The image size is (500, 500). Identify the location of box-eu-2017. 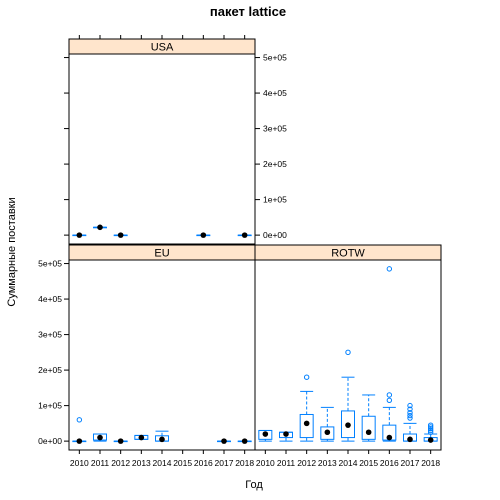
(224, 441).